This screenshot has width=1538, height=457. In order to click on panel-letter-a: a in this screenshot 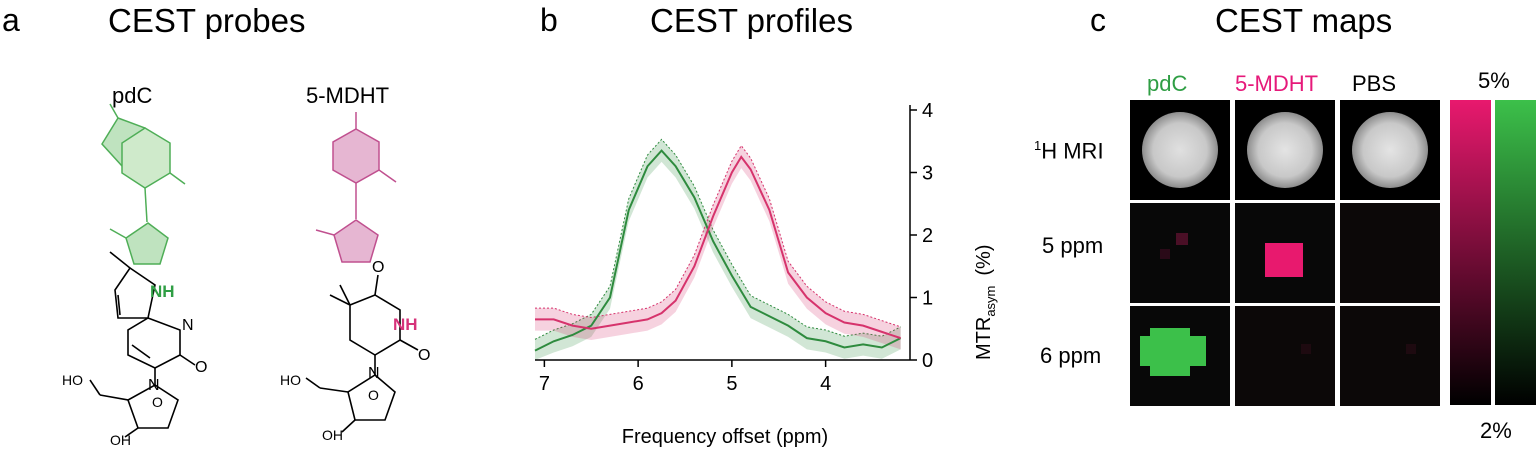, I will do `click(11, 20)`.